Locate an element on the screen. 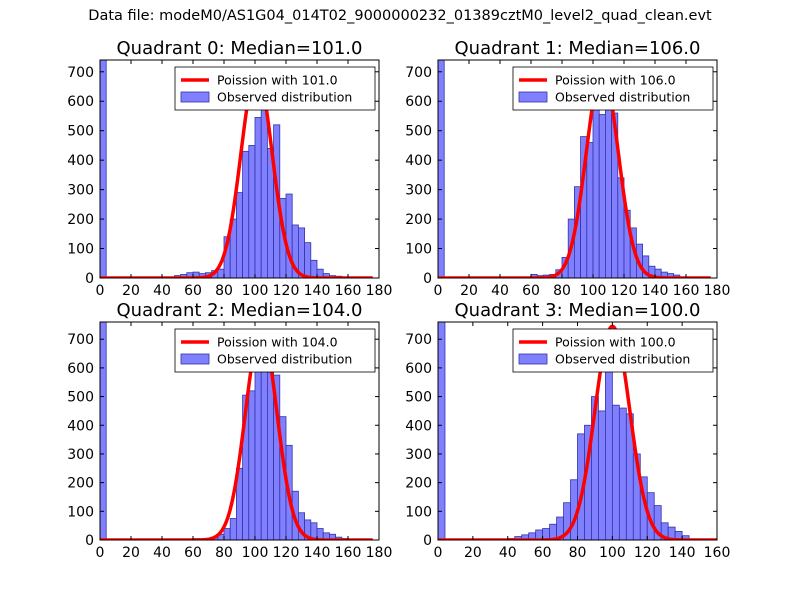 This screenshot has height=600, width=800. poisson-curve is located at coordinates (577, 432).